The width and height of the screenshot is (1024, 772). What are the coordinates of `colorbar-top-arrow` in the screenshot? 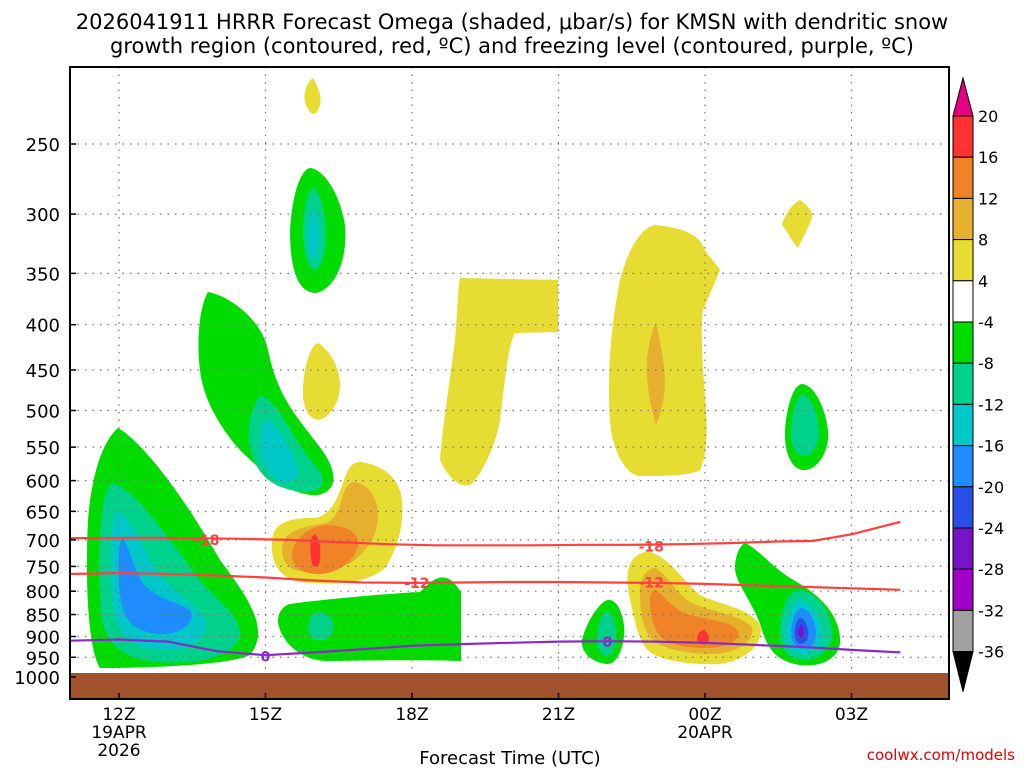 It's located at (963, 96).